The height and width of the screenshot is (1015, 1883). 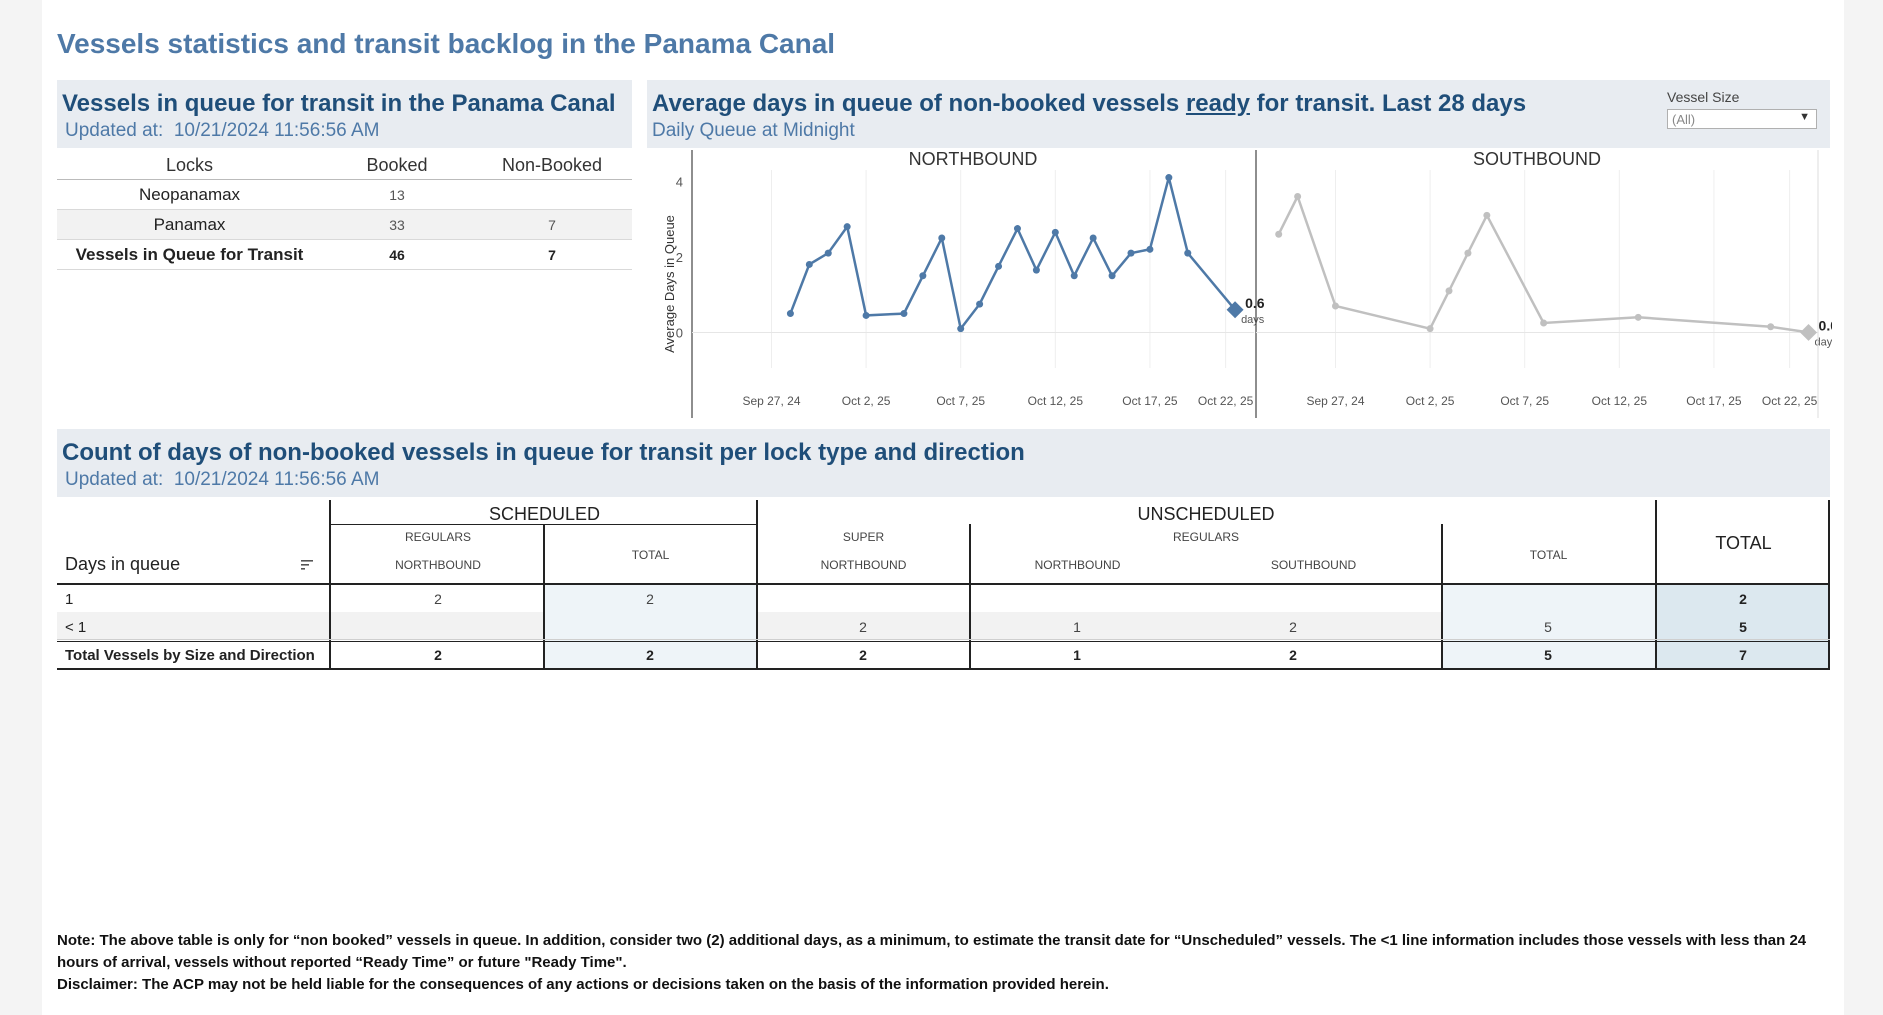 I want to click on group-header-scheduled: SCHEDULED, so click(x=544, y=514).